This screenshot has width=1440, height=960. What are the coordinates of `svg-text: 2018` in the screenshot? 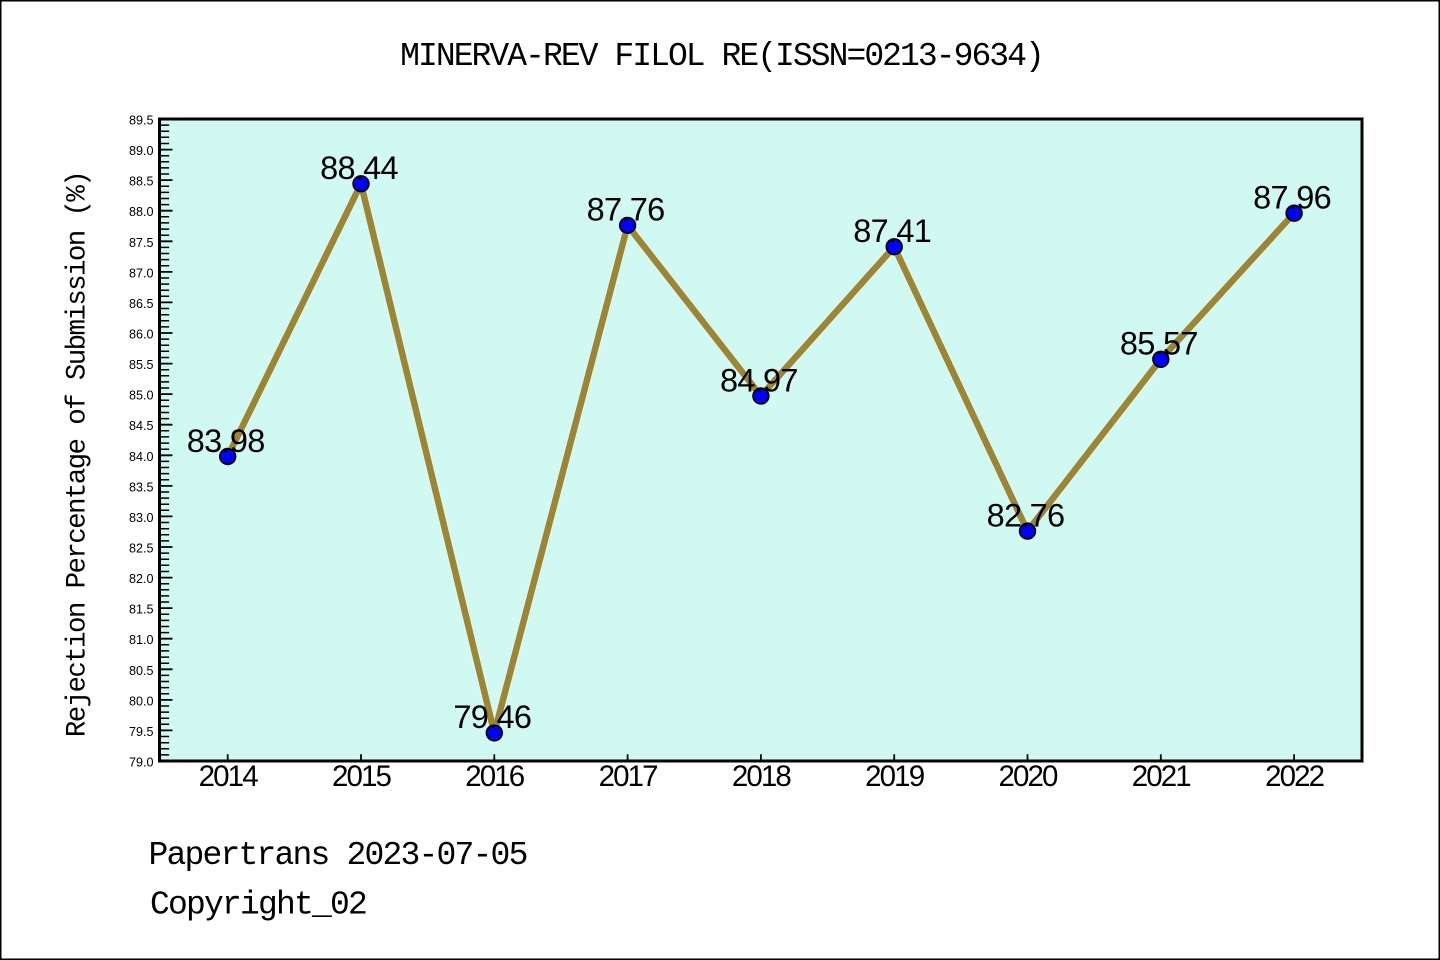 It's located at (762, 776).